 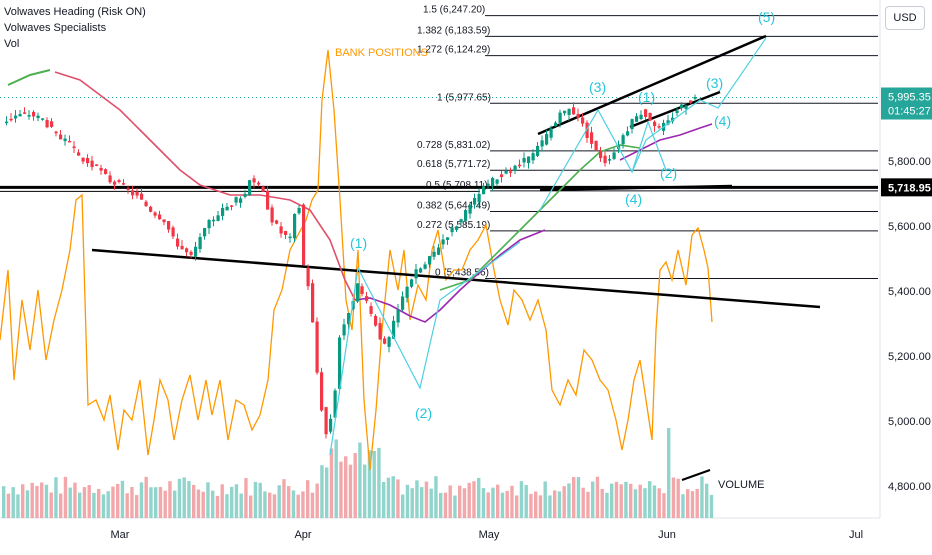 What do you see at coordinates (29, 77) in the screenshot?
I see `ma-green-early` at bounding box center [29, 77].